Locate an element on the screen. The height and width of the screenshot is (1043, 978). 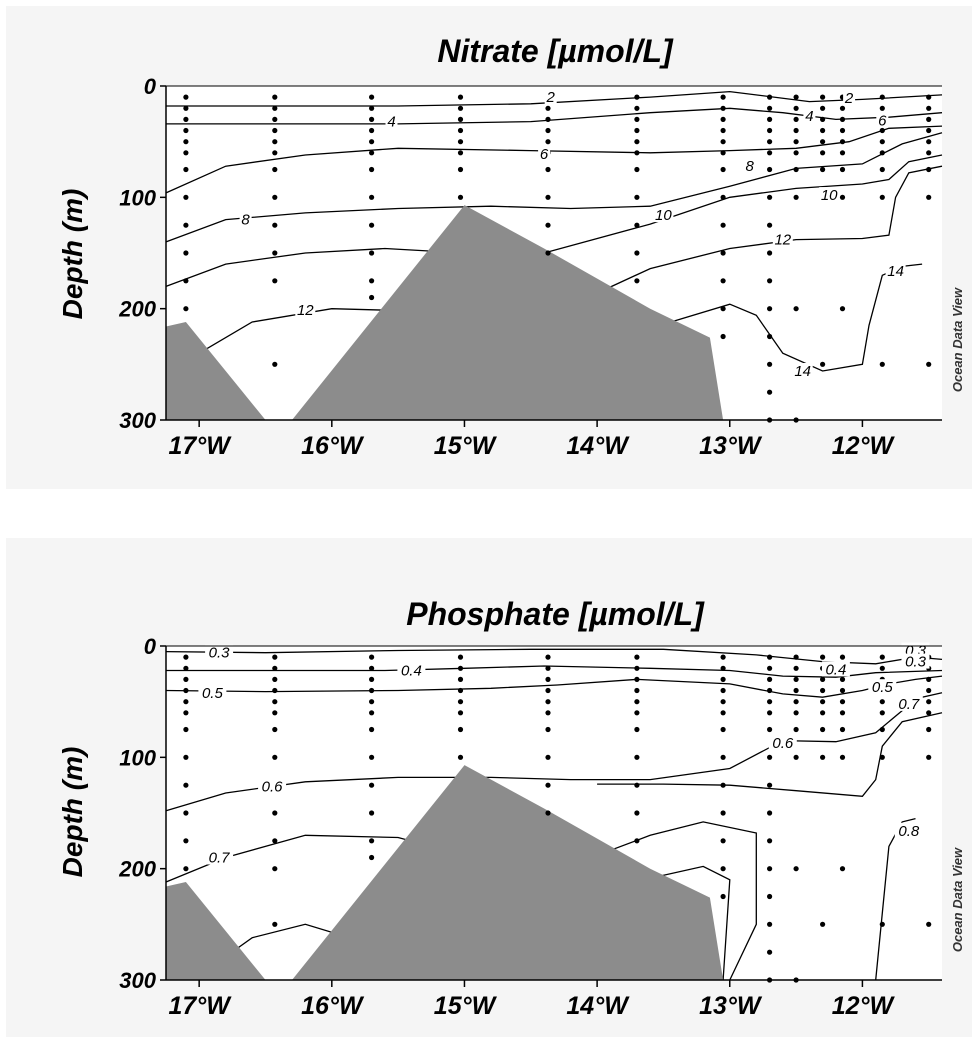
x-tick-label: 14°W is located at coordinates (598, 1006).